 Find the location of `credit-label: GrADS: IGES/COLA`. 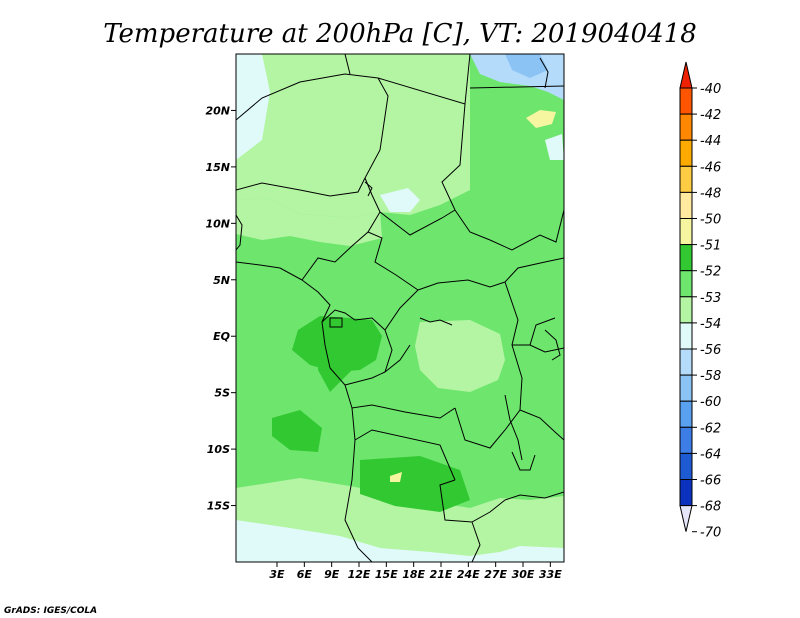

credit-label: GrADS: IGES/COLA is located at coordinates (50, 611).